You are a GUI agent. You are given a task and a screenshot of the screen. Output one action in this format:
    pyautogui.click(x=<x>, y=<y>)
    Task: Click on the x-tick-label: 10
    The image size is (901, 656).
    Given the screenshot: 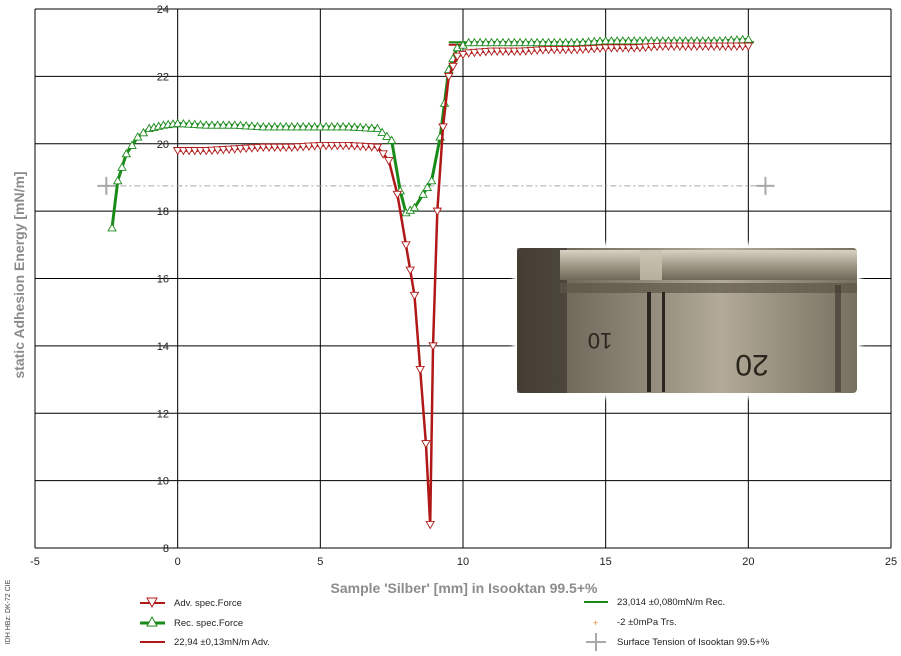 What is the action you would take?
    pyautogui.click(x=463, y=562)
    